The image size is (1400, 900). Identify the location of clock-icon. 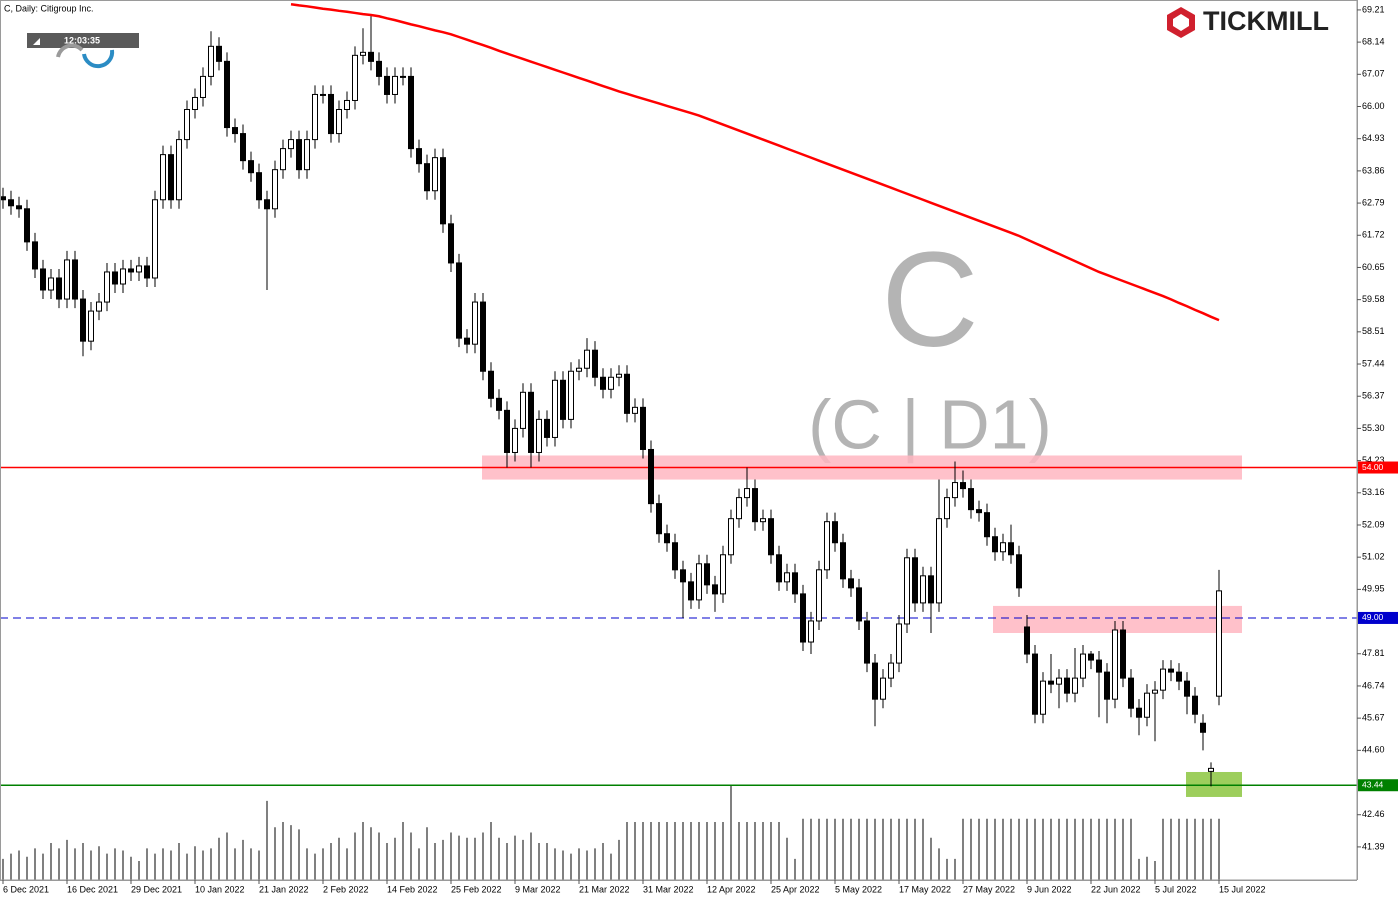
(36, 41).